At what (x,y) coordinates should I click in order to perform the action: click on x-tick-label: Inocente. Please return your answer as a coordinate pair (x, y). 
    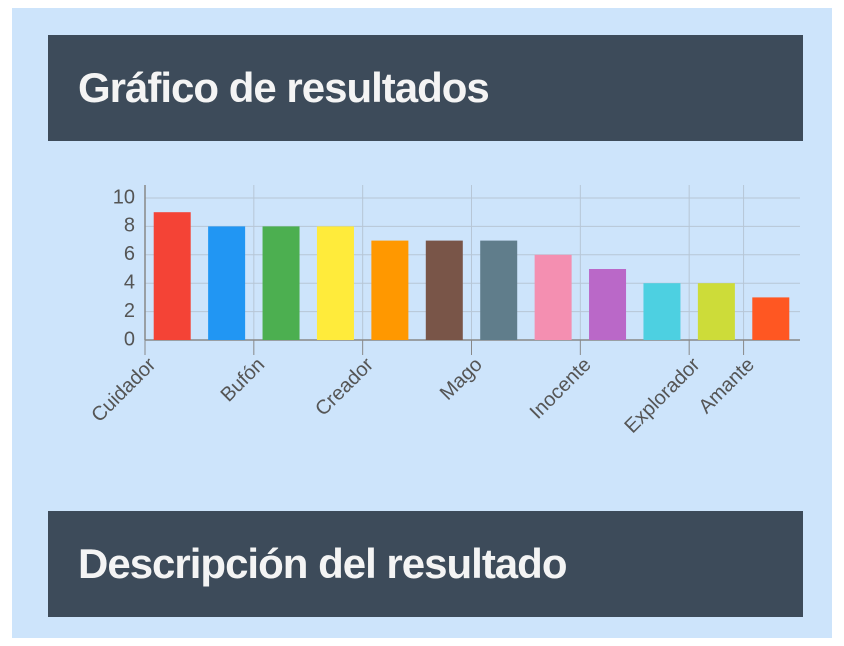
    Looking at the image, I should click on (561, 389).